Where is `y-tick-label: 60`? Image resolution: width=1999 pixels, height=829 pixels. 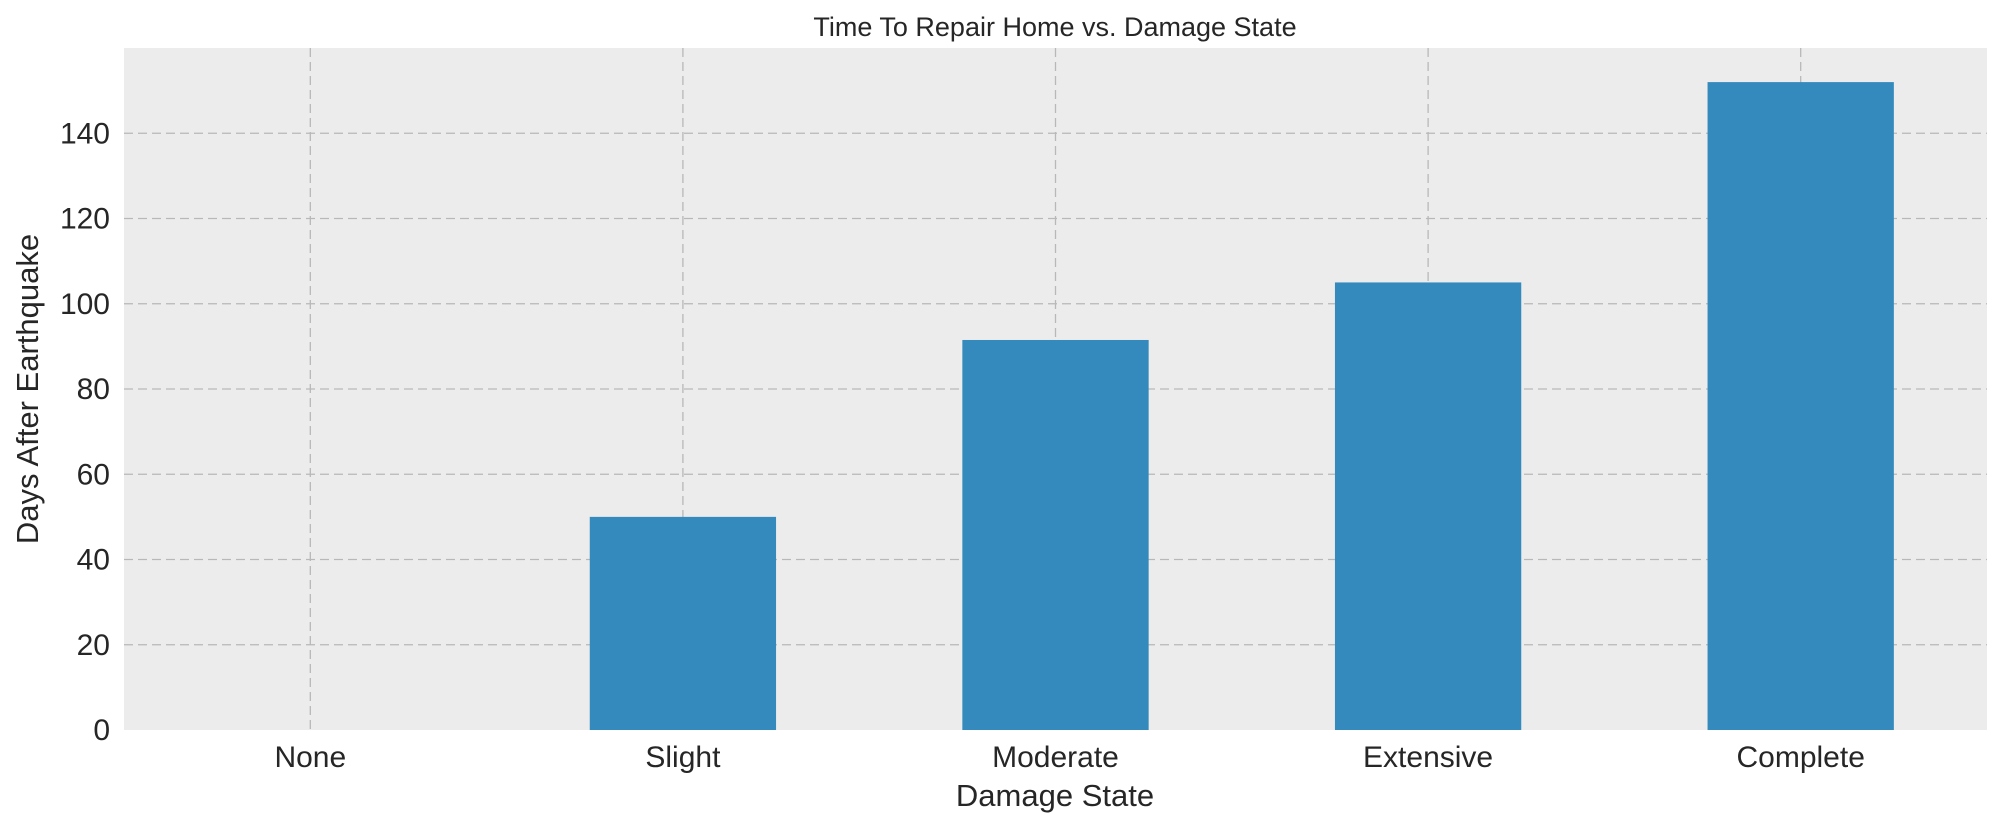
y-tick-label: 60 is located at coordinates (93, 474).